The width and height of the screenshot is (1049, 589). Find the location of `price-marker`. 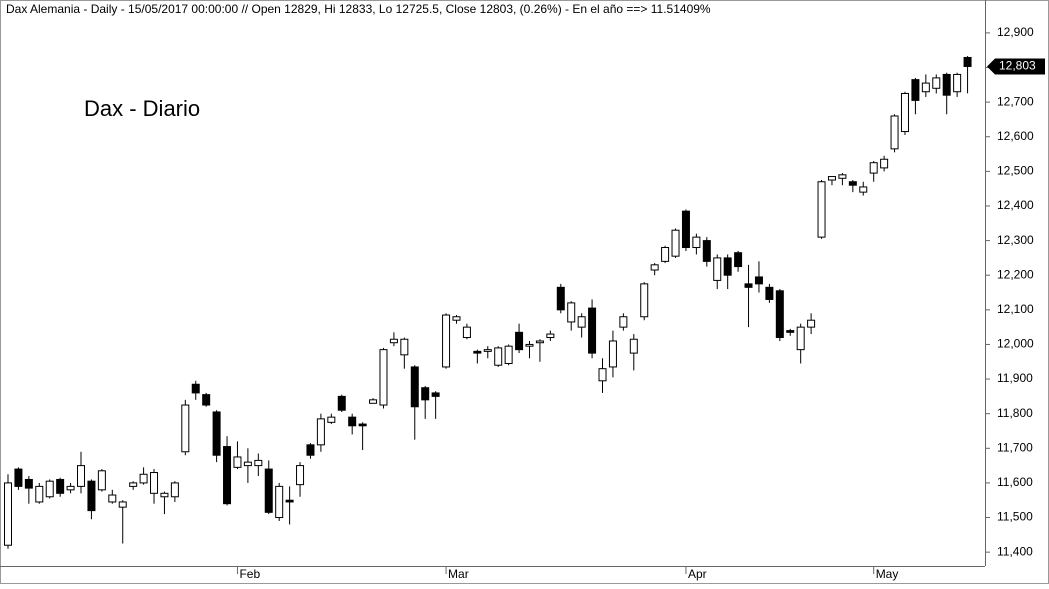

price-marker is located at coordinates (1016, 66).